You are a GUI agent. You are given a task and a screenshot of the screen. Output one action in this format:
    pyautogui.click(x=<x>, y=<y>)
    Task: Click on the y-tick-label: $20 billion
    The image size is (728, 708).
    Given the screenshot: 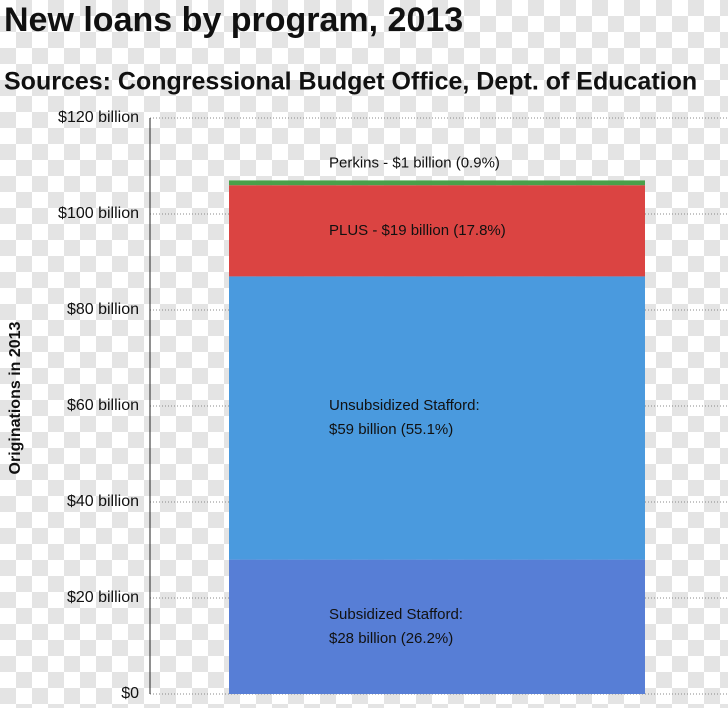 What is the action you would take?
    pyautogui.click(x=103, y=597)
    